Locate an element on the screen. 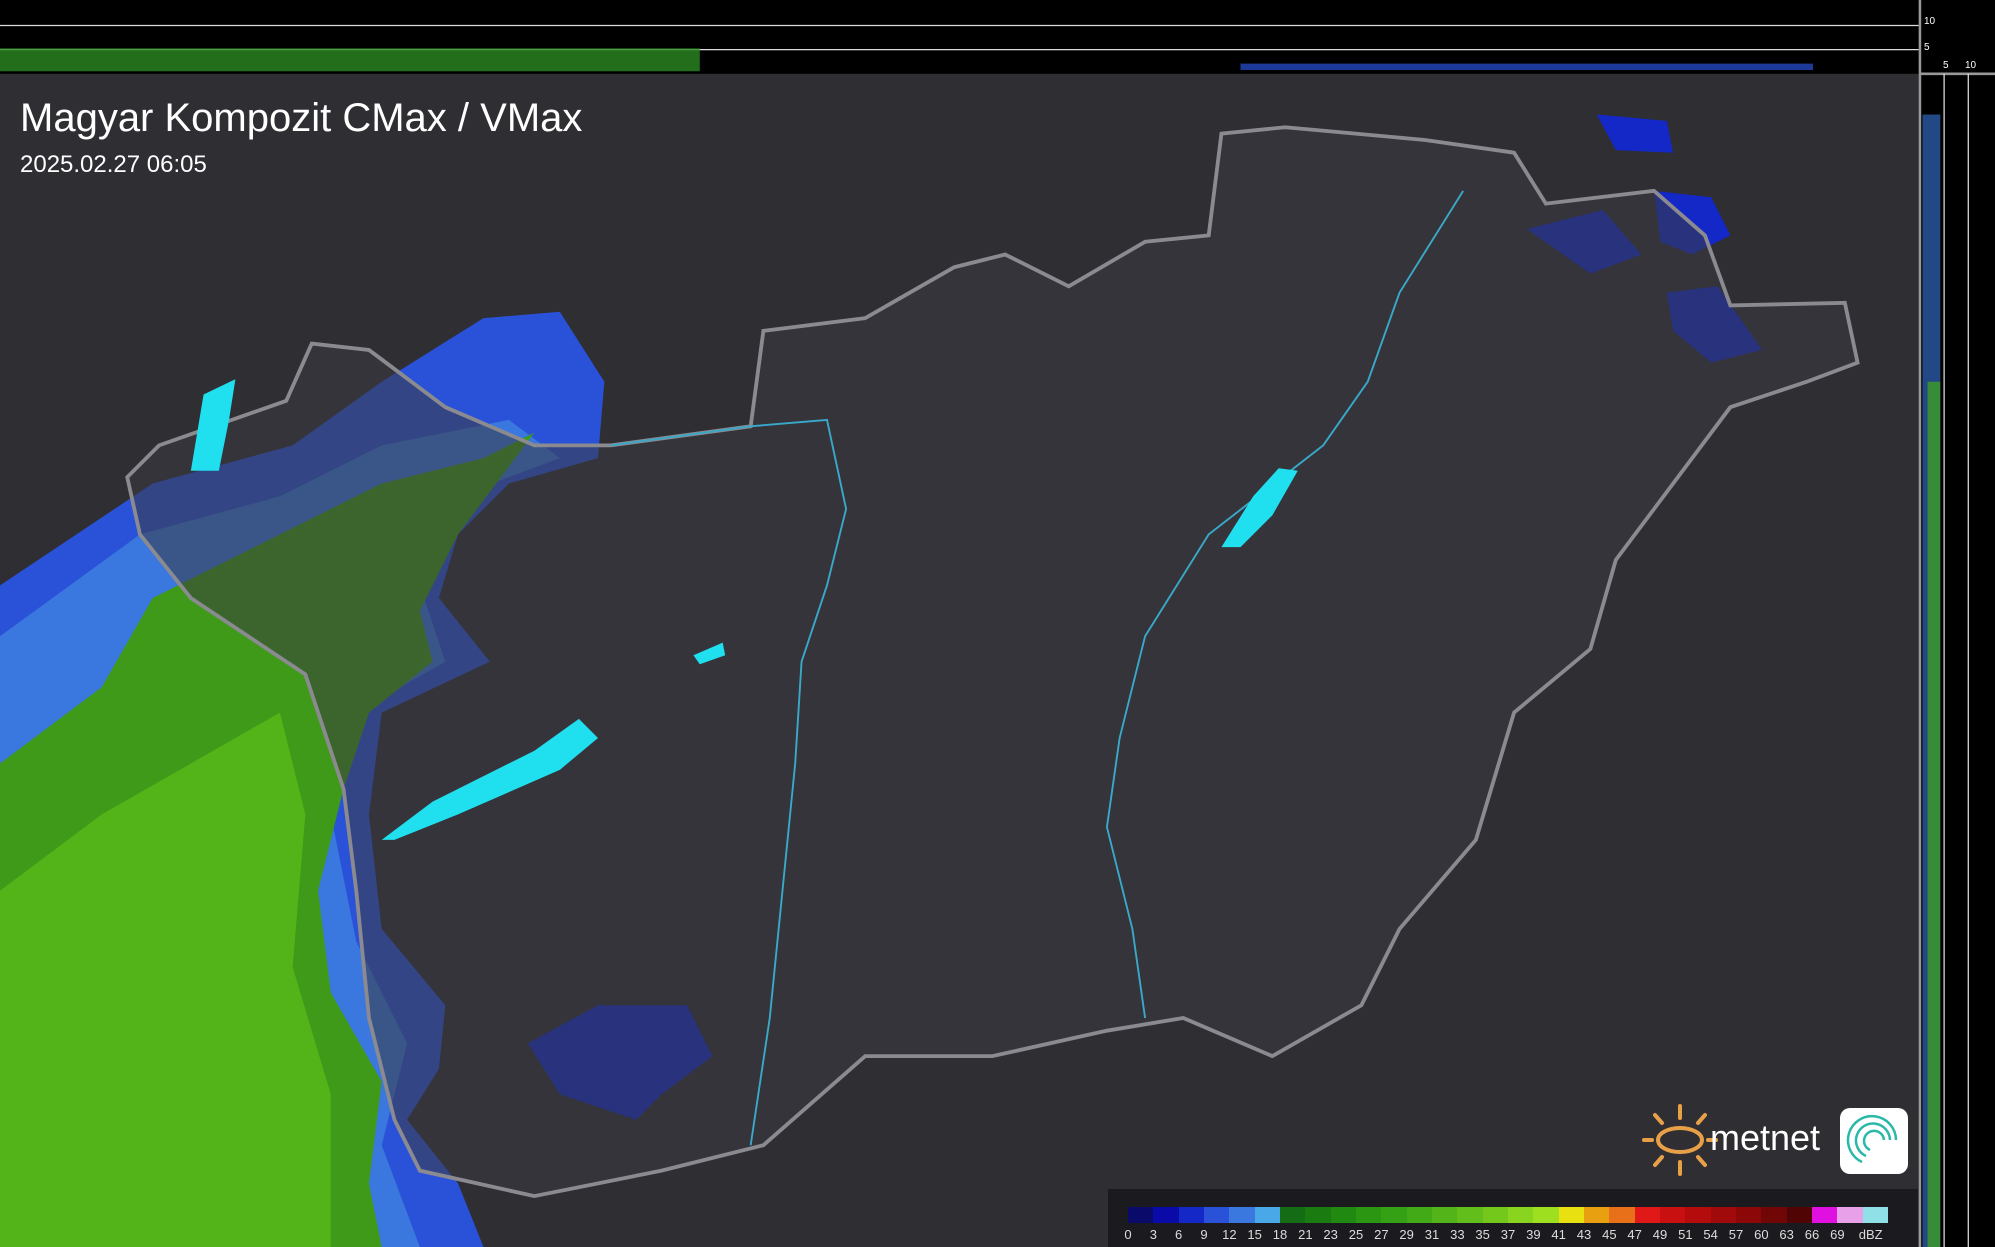 Image resolution: width=1995 pixels, height=1247 pixels. legend-label: 66 is located at coordinates (1812, 1234).